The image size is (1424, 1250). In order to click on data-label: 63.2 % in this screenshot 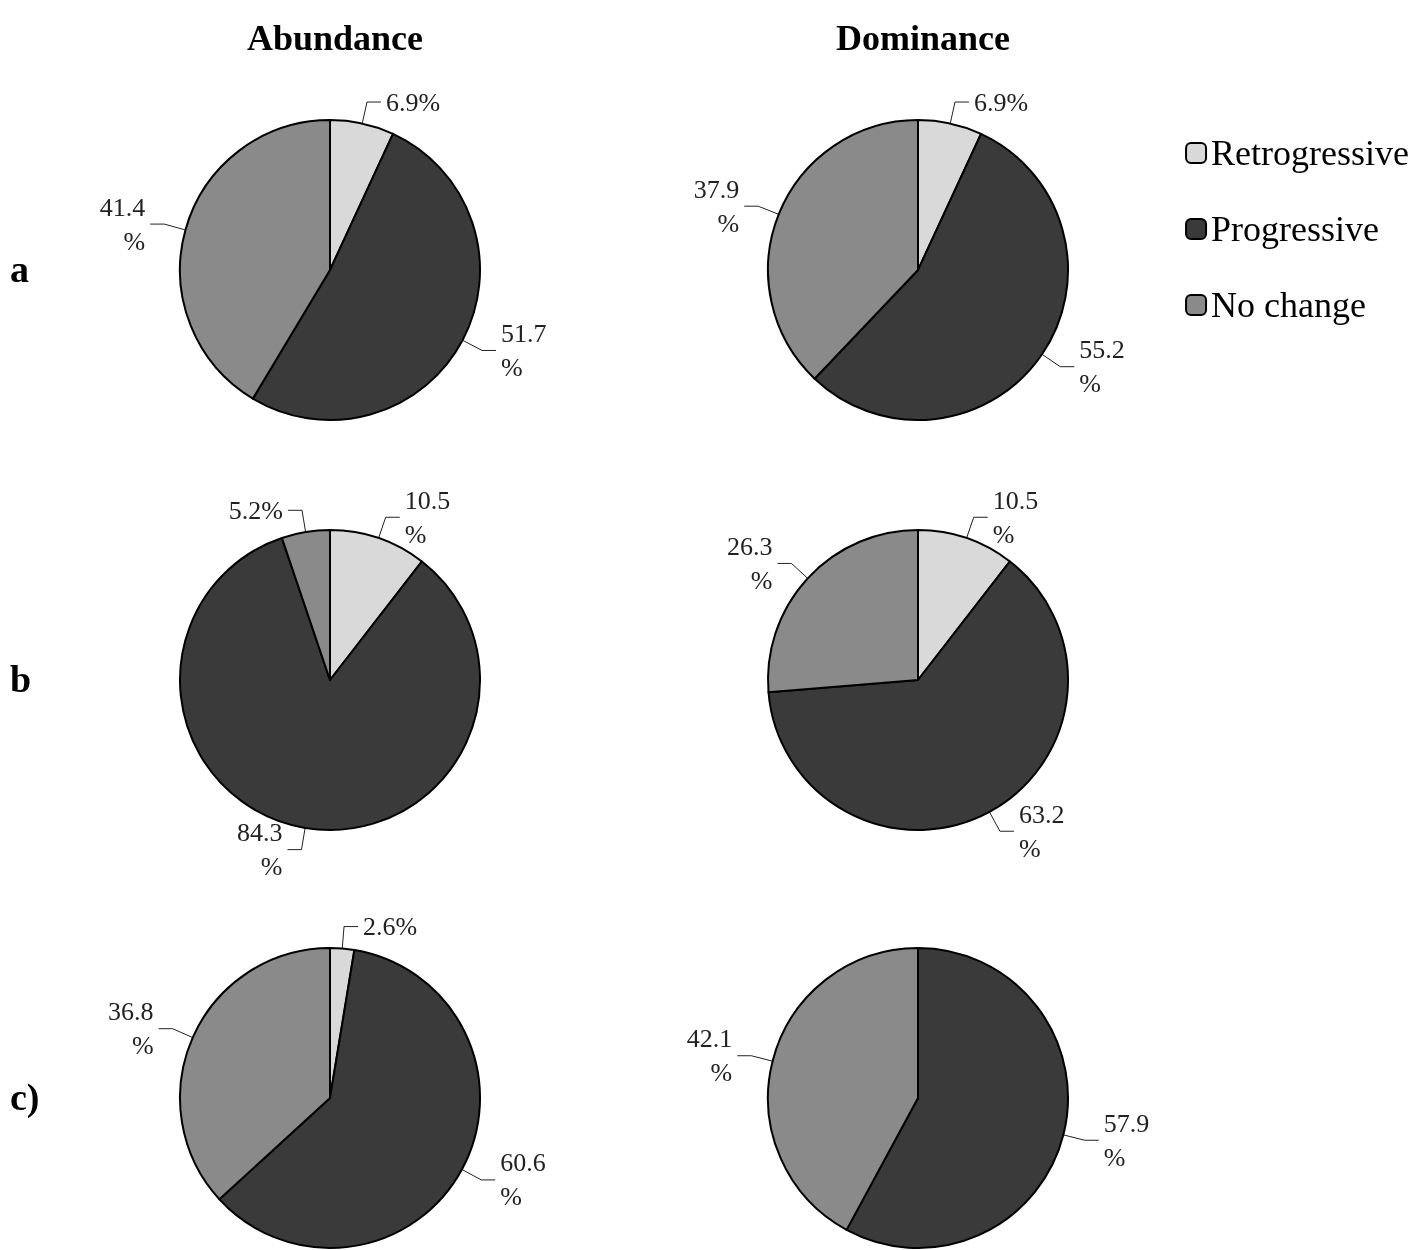, I will do `click(1041, 831)`.